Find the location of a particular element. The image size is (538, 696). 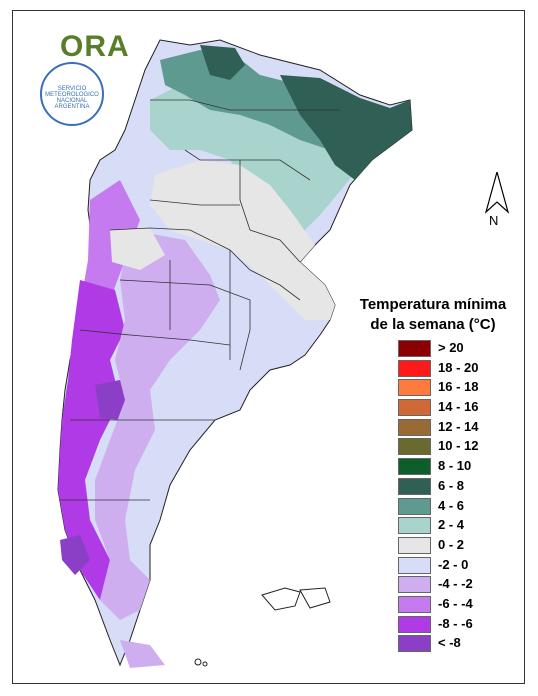

legend-item: 2 - 4 is located at coordinates (458, 525).